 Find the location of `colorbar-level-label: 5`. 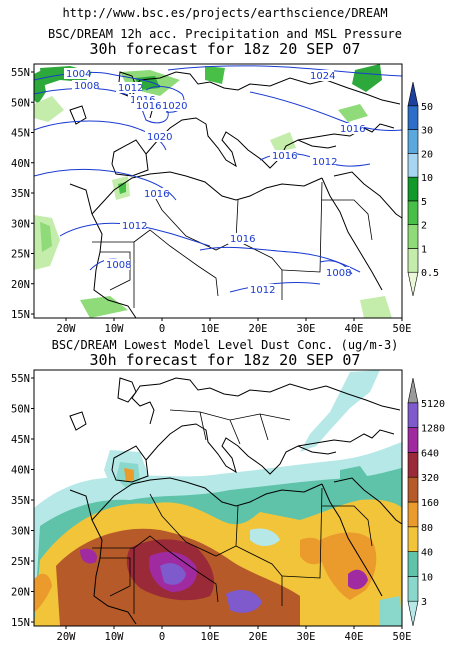

colorbar-level-label: 5 is located at coordinates (424, 202).